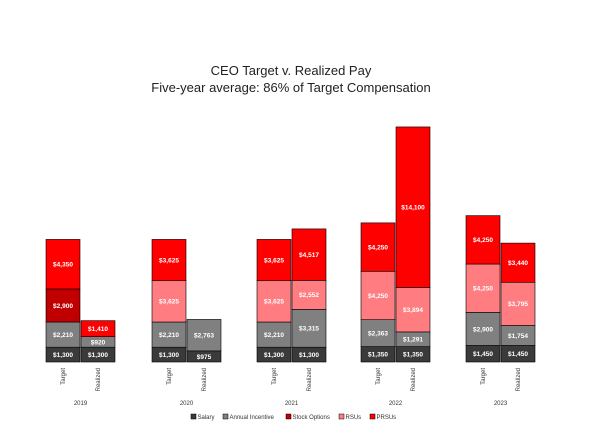 This screenshot has width=589, height=441. I want to click on legend-swatch-stock-options, so click(288, 416).